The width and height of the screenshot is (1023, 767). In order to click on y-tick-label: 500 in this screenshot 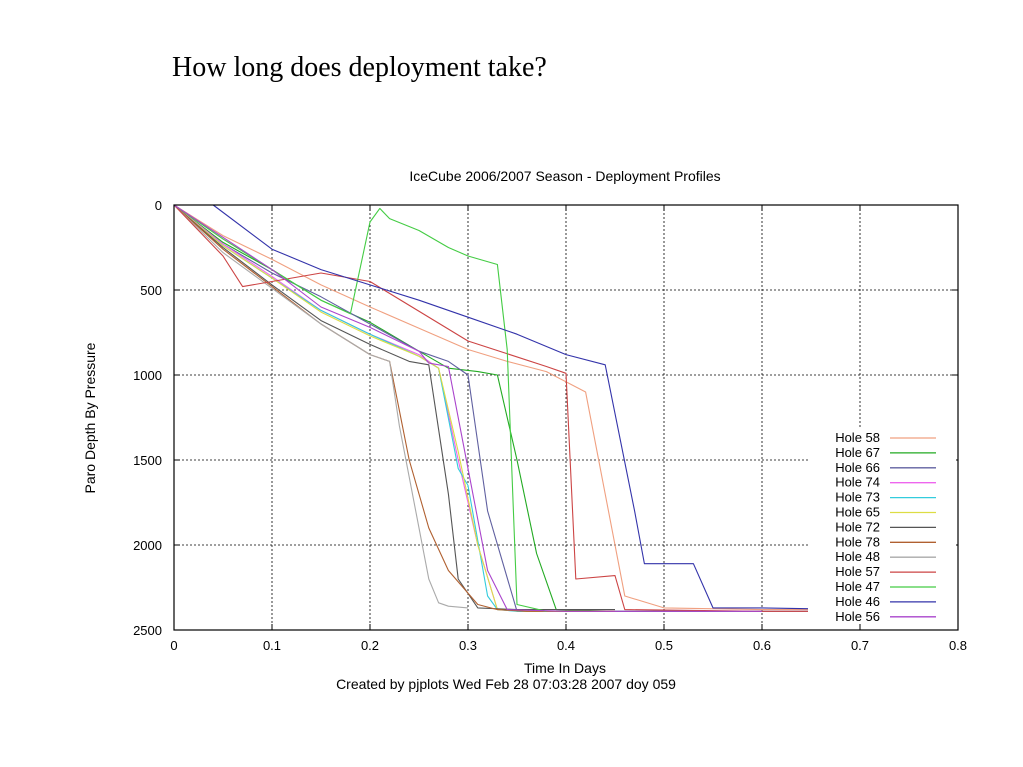, I will do `click(151, 290)`.